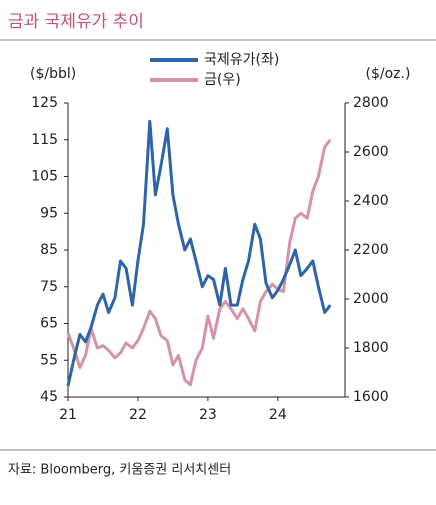 This screenshot has height=505, width=436. Describe the element at coordinates (49, 250) in the screenshot. I see `y-tick-label: 85` at that location.